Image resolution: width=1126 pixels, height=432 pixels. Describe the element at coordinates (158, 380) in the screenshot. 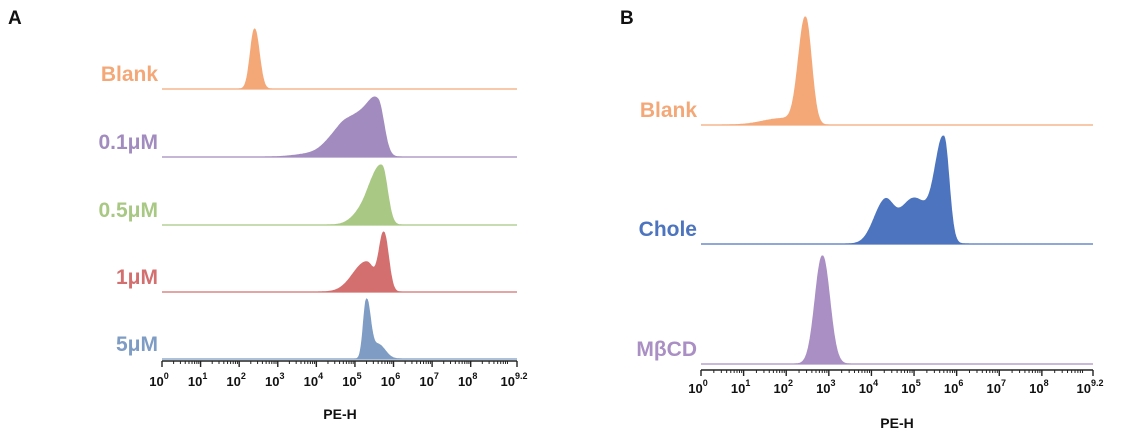

I see `x-tick-label-a: 10⁰` at that location.